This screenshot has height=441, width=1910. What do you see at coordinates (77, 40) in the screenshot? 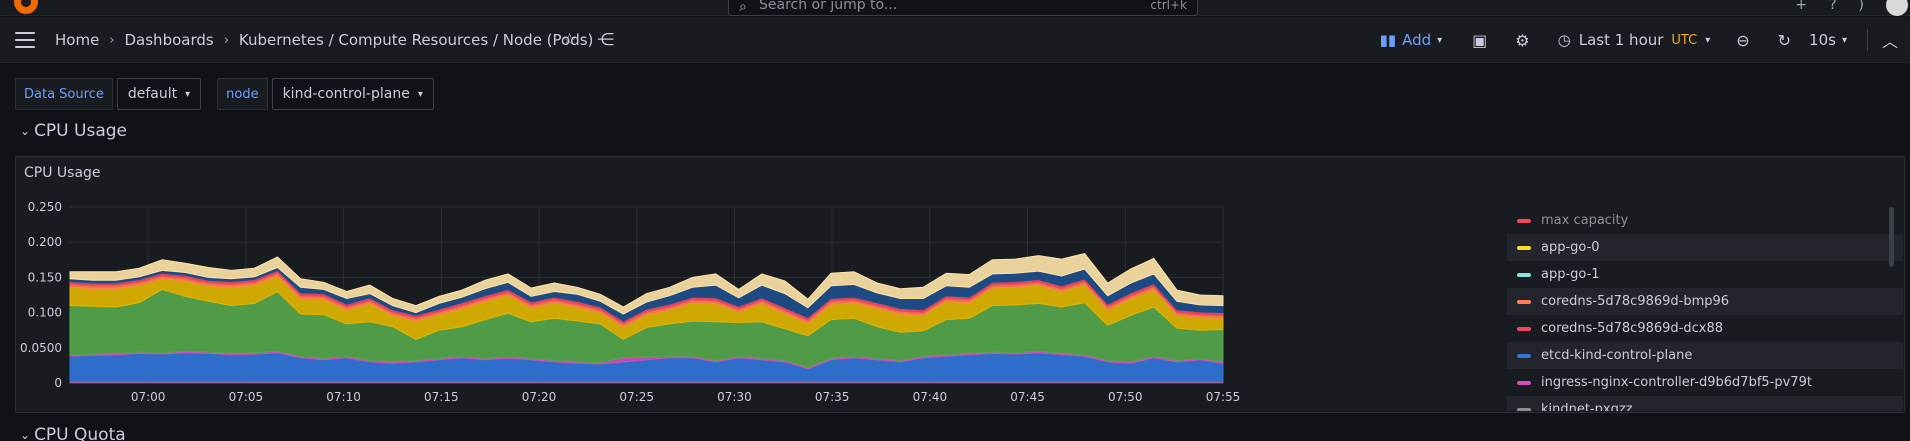
I see `breadcrumb-home: Home` at bounding box center [77, 40].